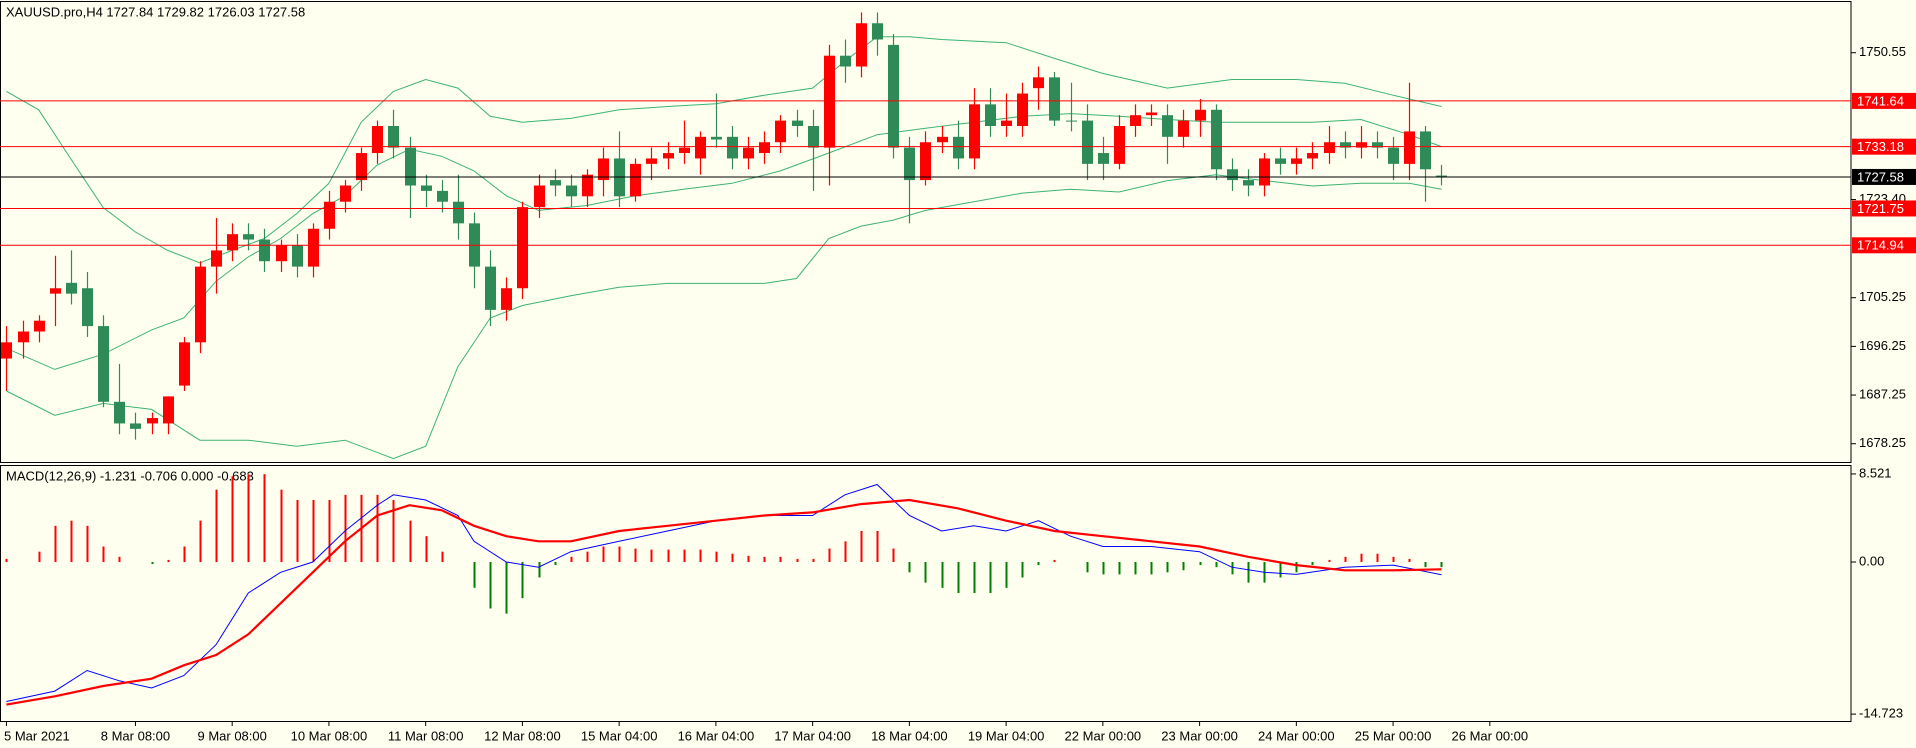 Image resolution: width=1916 pixels, height=748 pixels. What do you see at coordinates (1882, 296) in the screenshot?
I see `y-tick-label: 1705.25` at bounding box center [1882, 296].